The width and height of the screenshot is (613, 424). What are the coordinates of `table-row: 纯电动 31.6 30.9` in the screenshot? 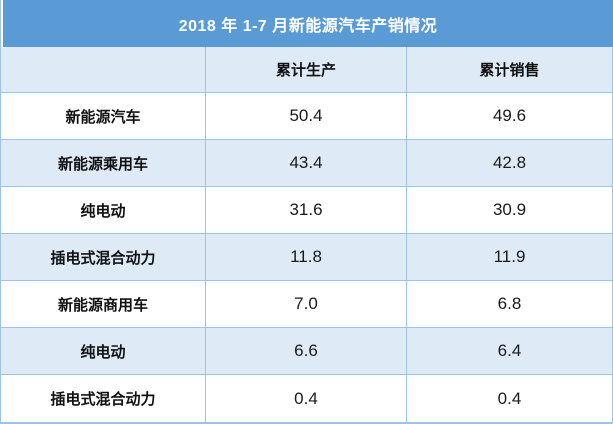 It's located at (306, 210).